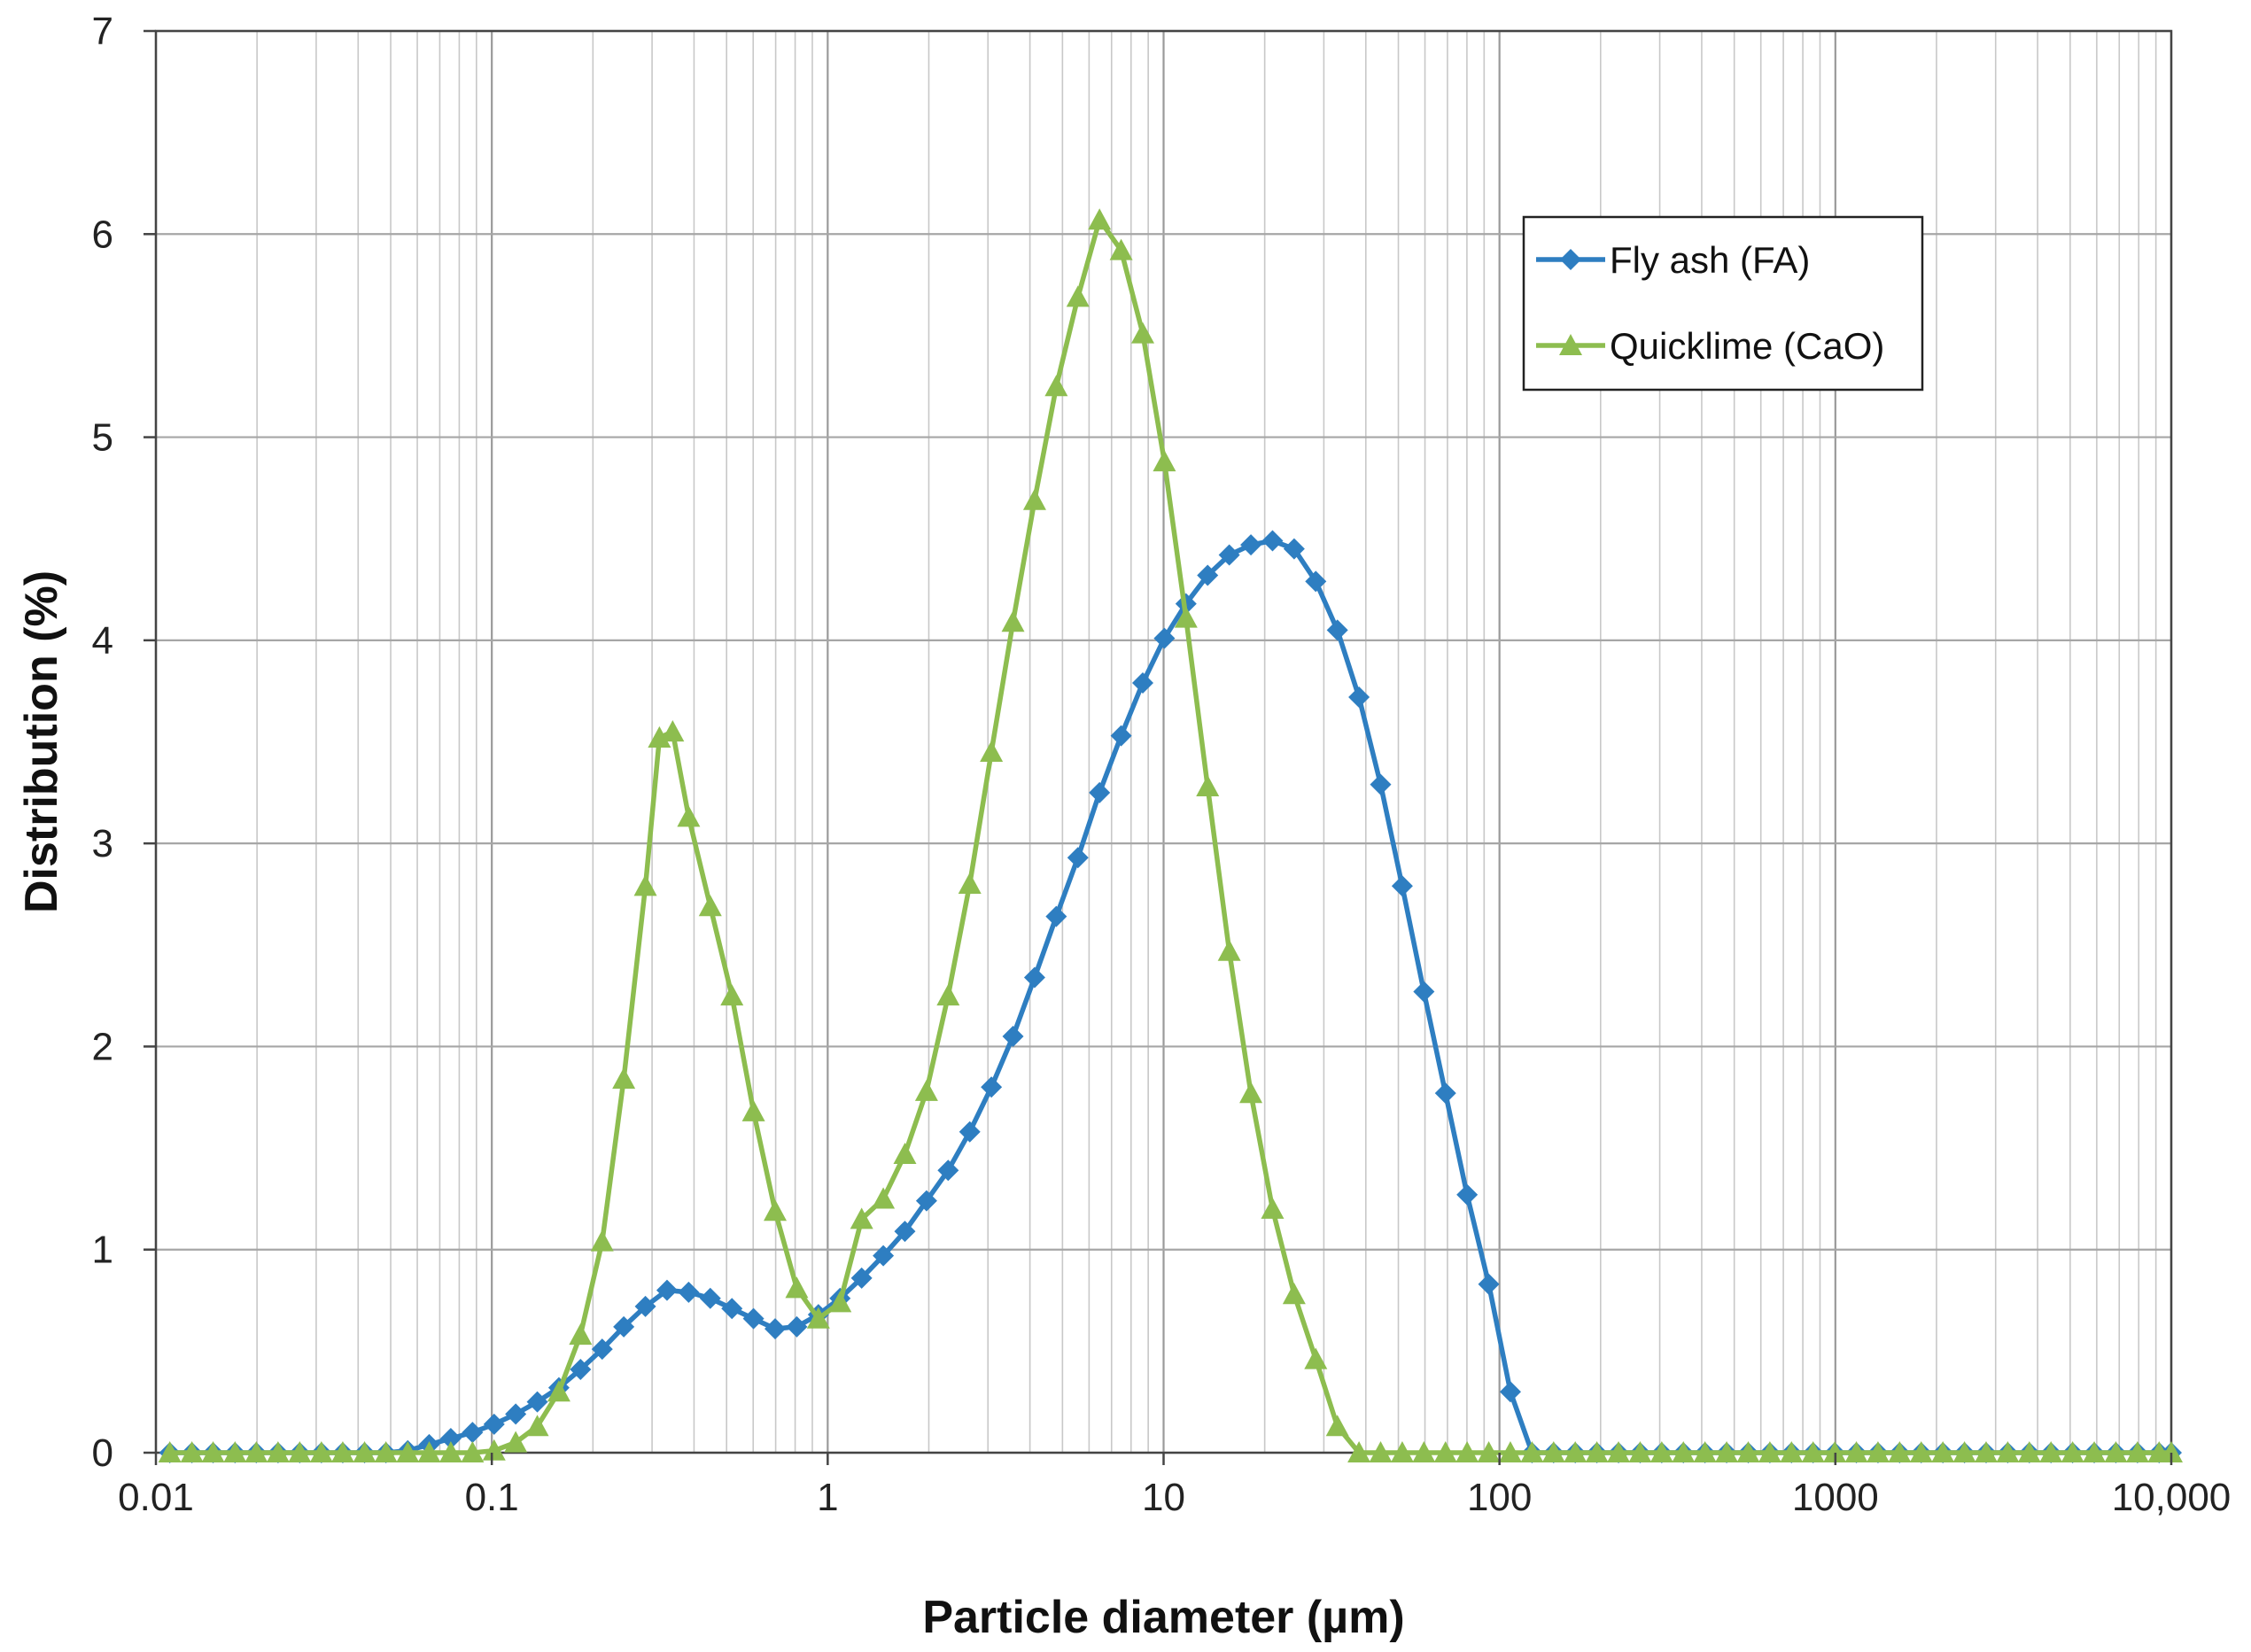 The height and width of the screenshot is (1652, 2251). What do you see at coordinates (102, 1251) in the screenshot?
I see `y-tick-label: 1` at bounding box center [102, 1251].